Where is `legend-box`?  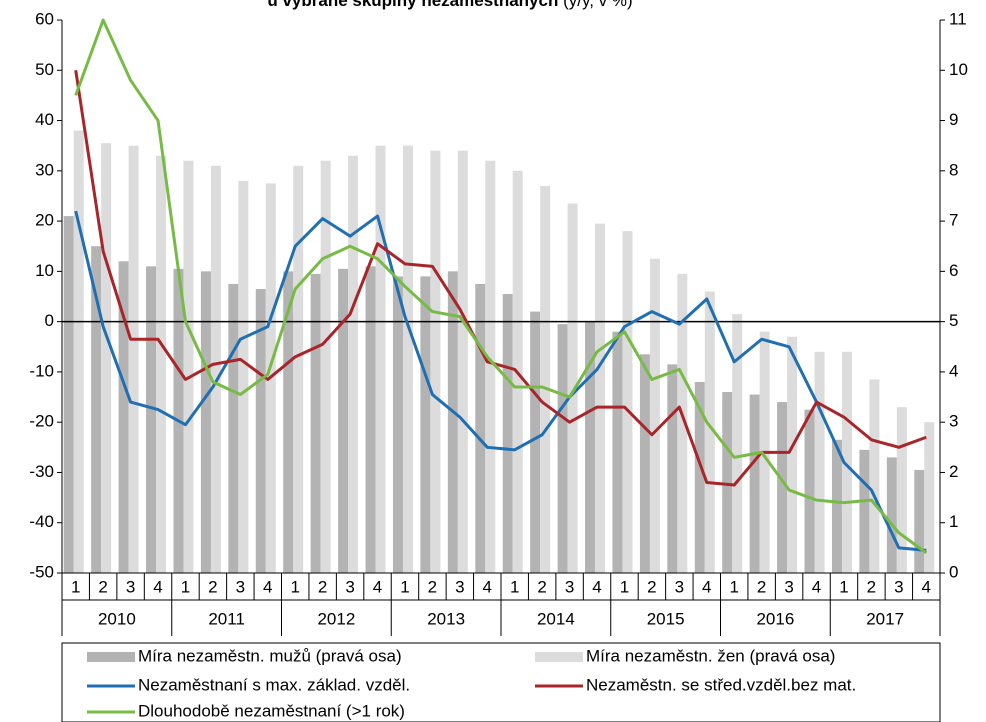 legend-box is located at coordinates (501, 682).